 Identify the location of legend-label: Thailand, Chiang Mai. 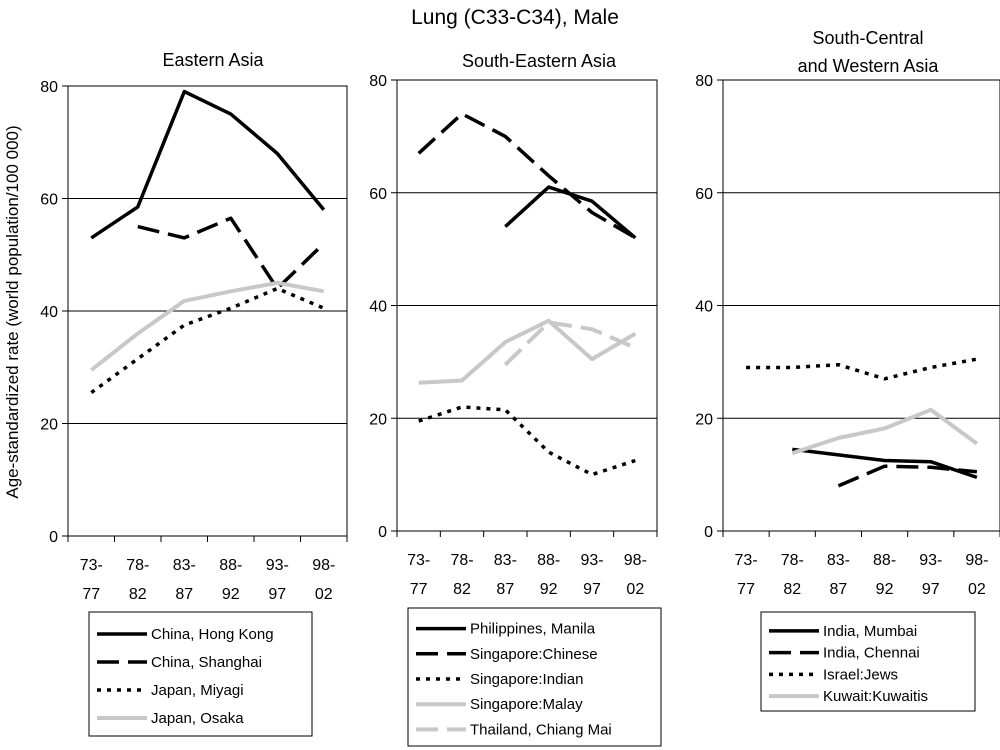
(541, 729).